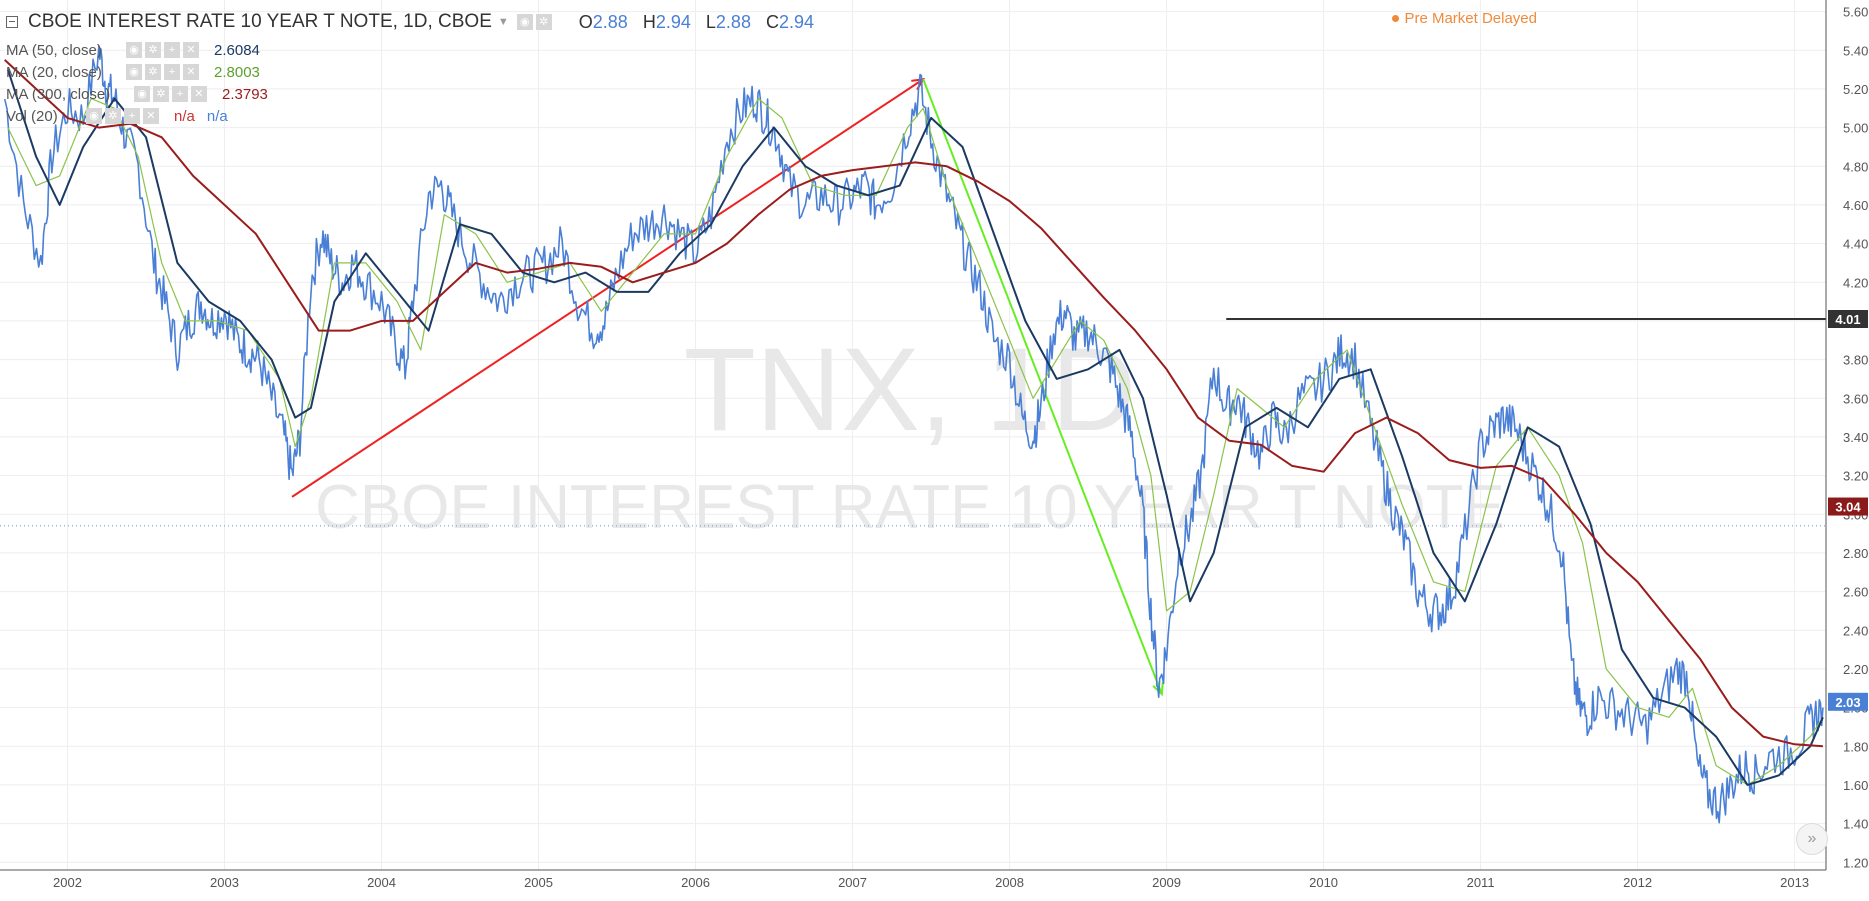  I want to click on y-tick-label: 5.20, so click(1855, 89).